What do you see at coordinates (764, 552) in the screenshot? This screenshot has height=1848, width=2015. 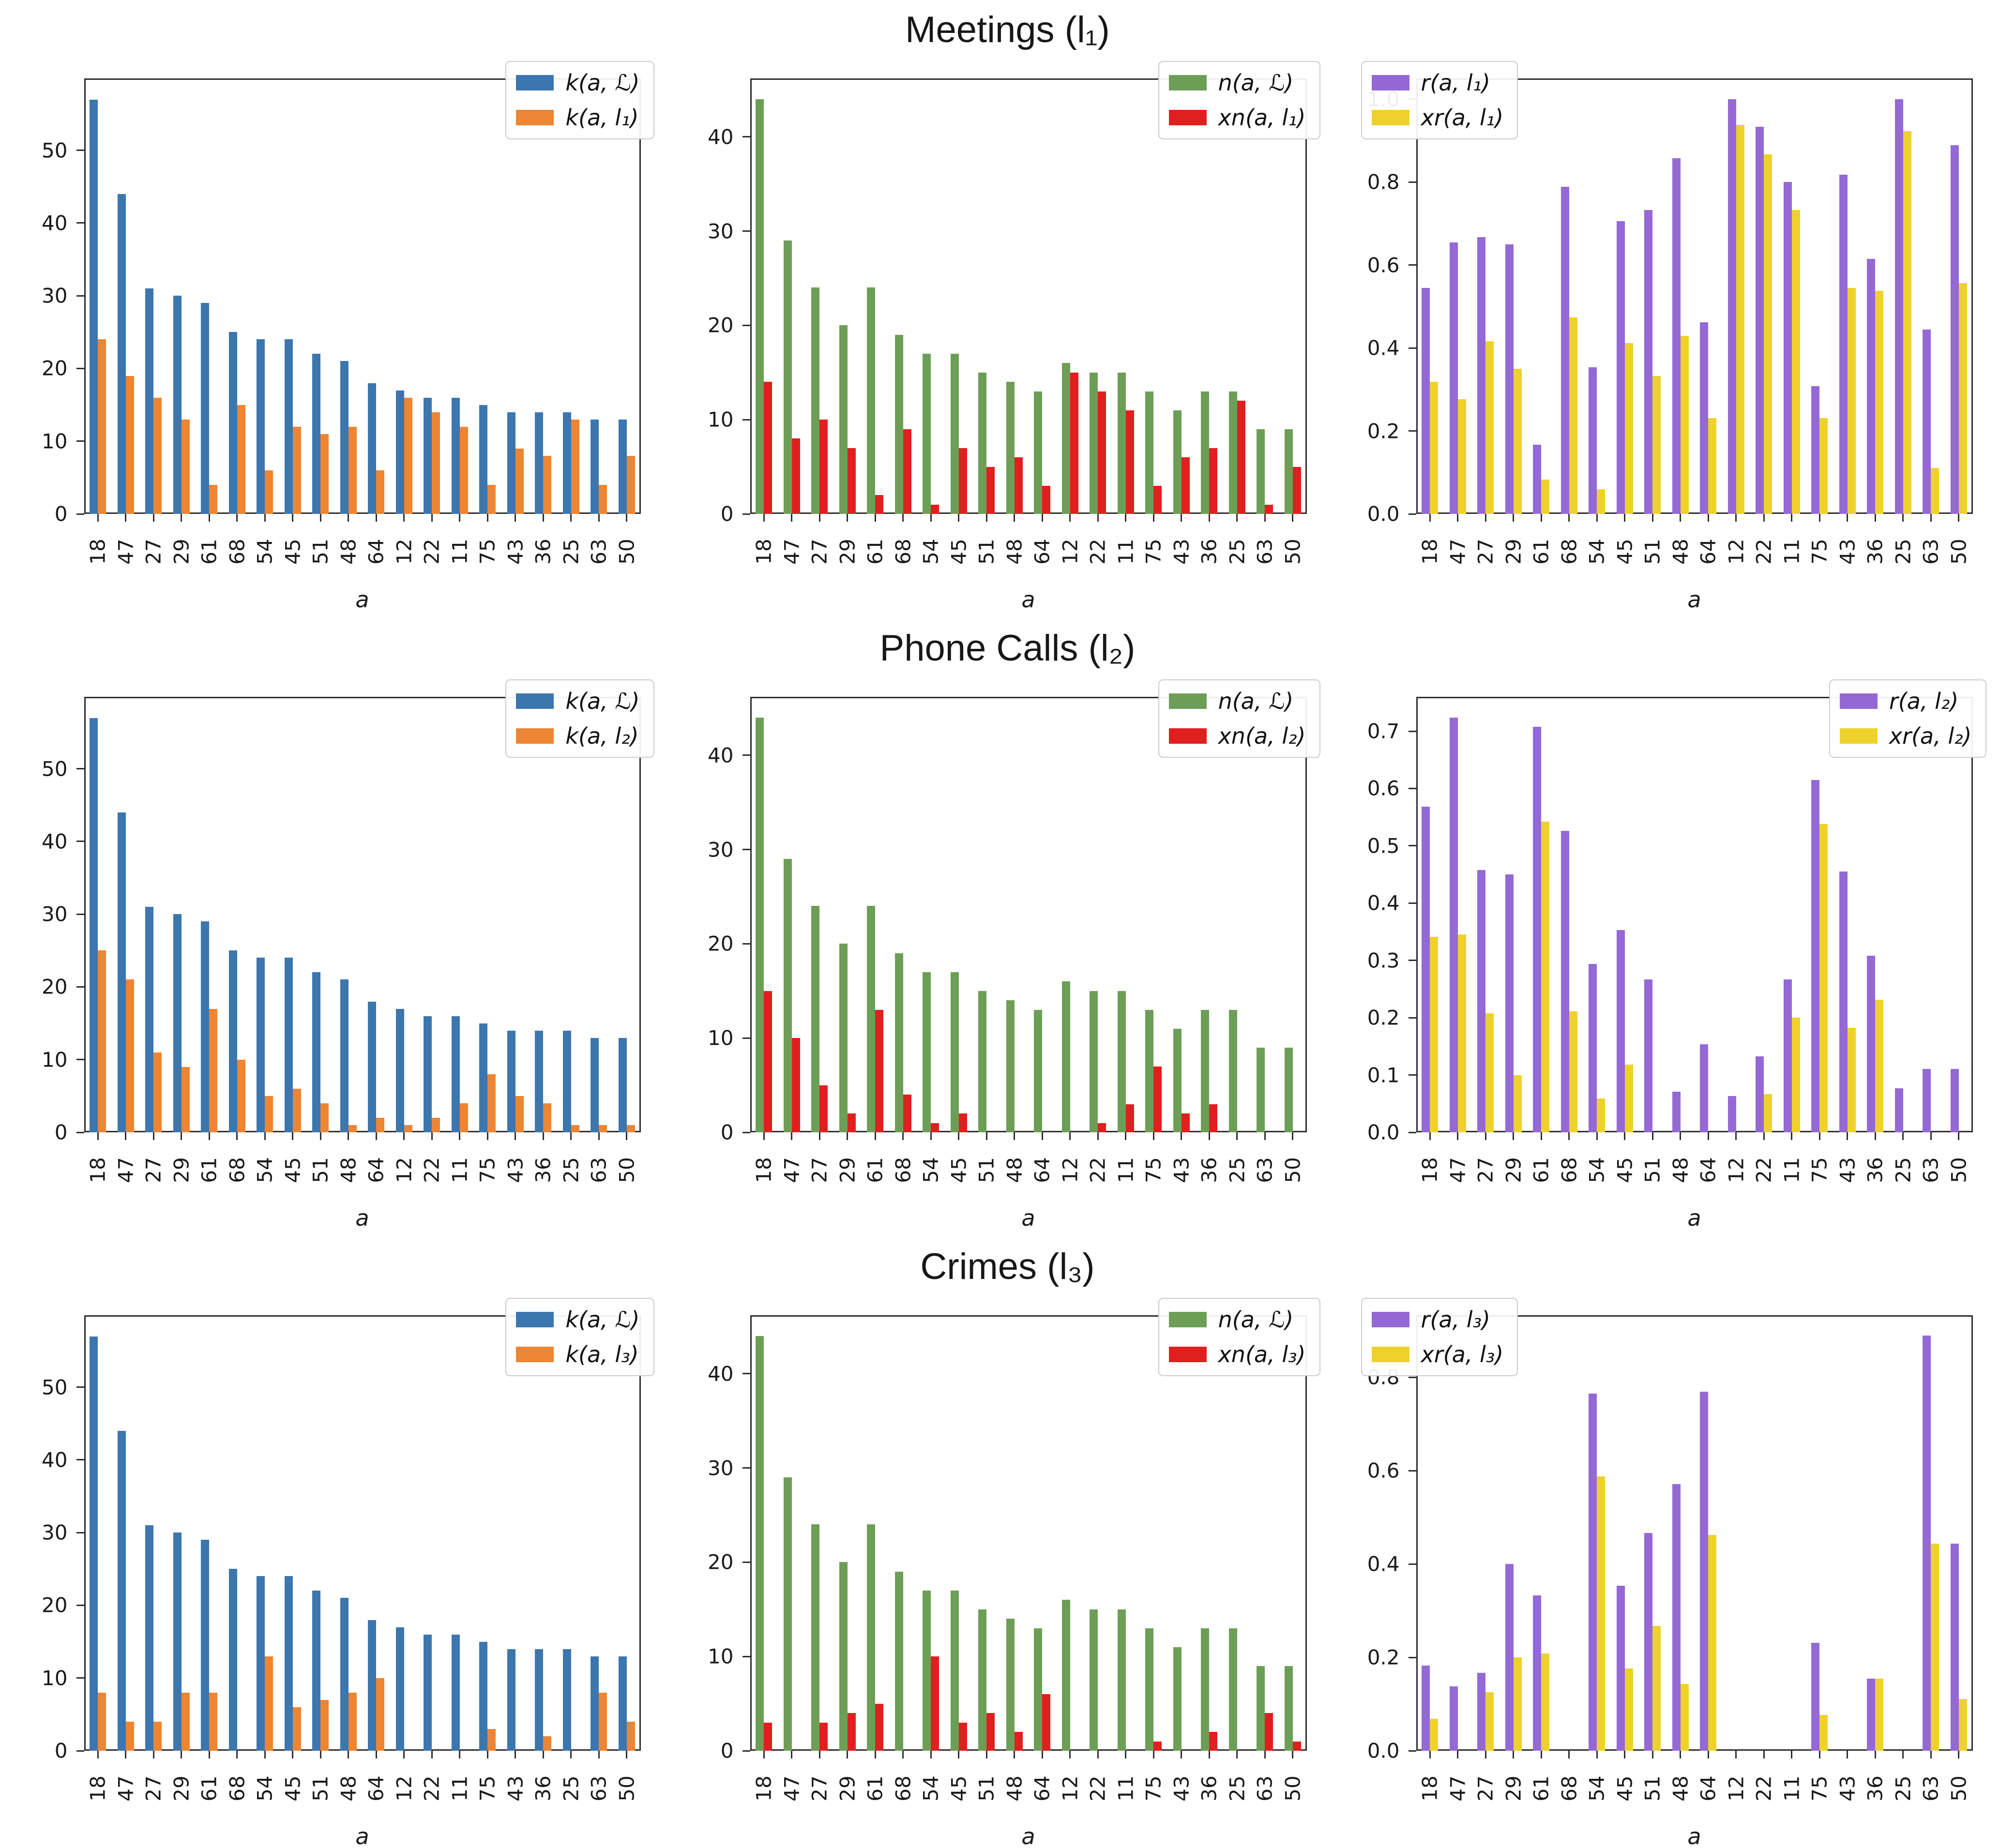 I see `x-tick-label: 18` at bounding box center [764, 552].